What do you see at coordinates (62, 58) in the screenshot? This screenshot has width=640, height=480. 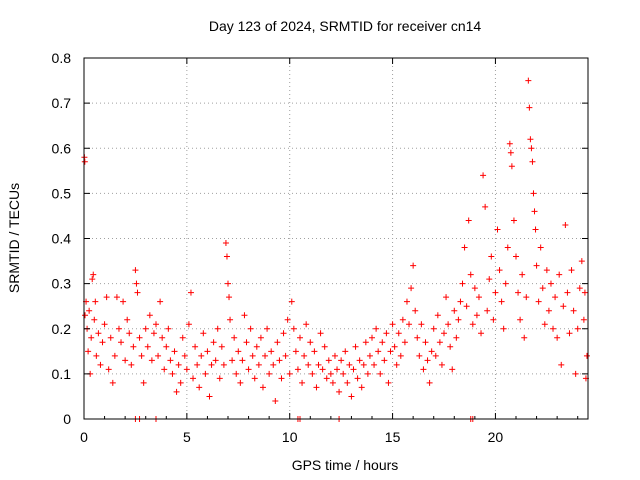 I see `y-tick-label: 0.8` at bounding box center [62, 58].